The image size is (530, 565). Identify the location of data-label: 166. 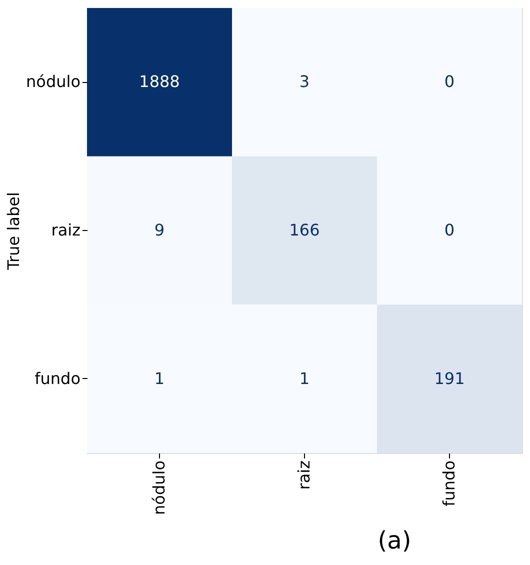
(304, 230).